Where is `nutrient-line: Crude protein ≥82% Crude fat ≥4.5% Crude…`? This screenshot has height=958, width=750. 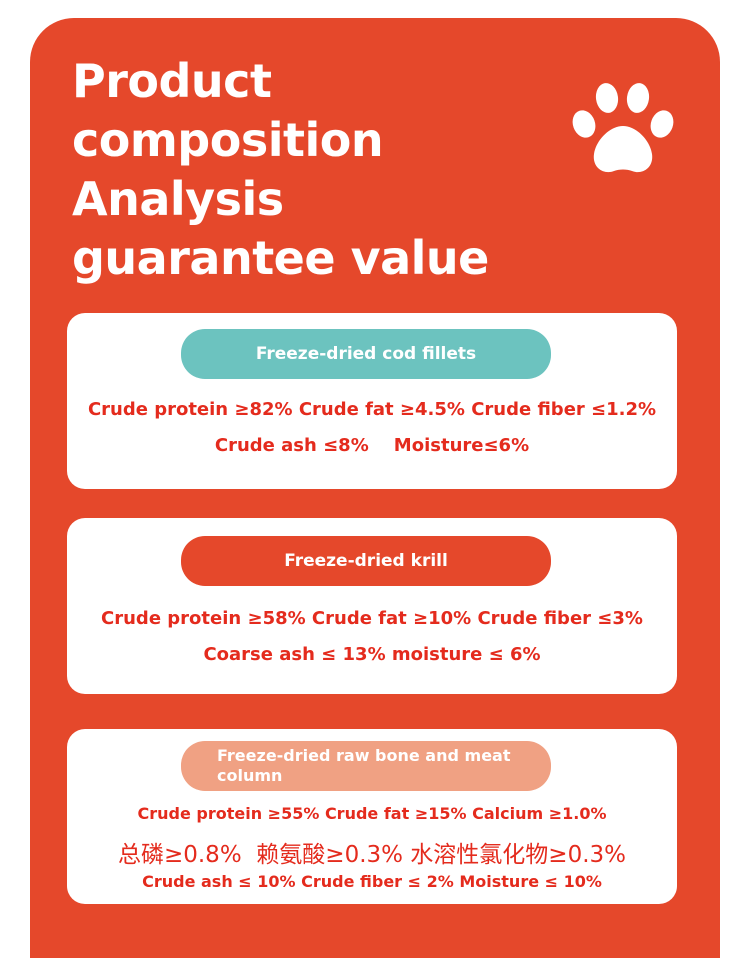 nutrient-line: Crude protein ≥82% Crude fat ≥4.5% Crude… is located at coordinates (372, 409).